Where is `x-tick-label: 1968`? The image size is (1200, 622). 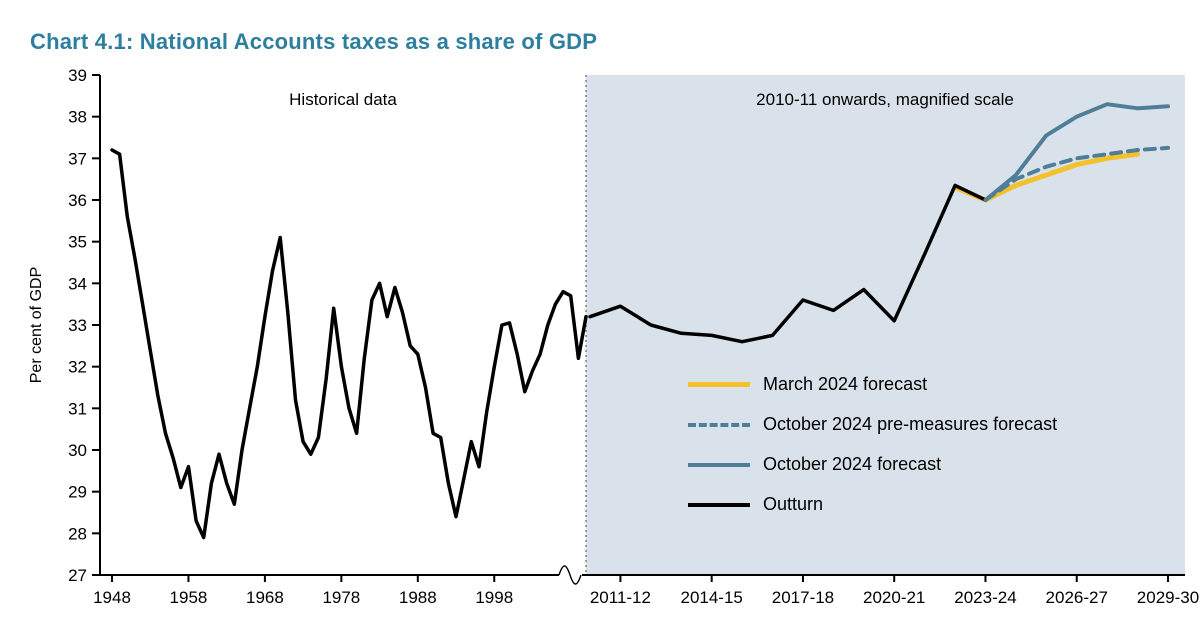
x-tick-label: 1968 is located at coordinates (265, 597).